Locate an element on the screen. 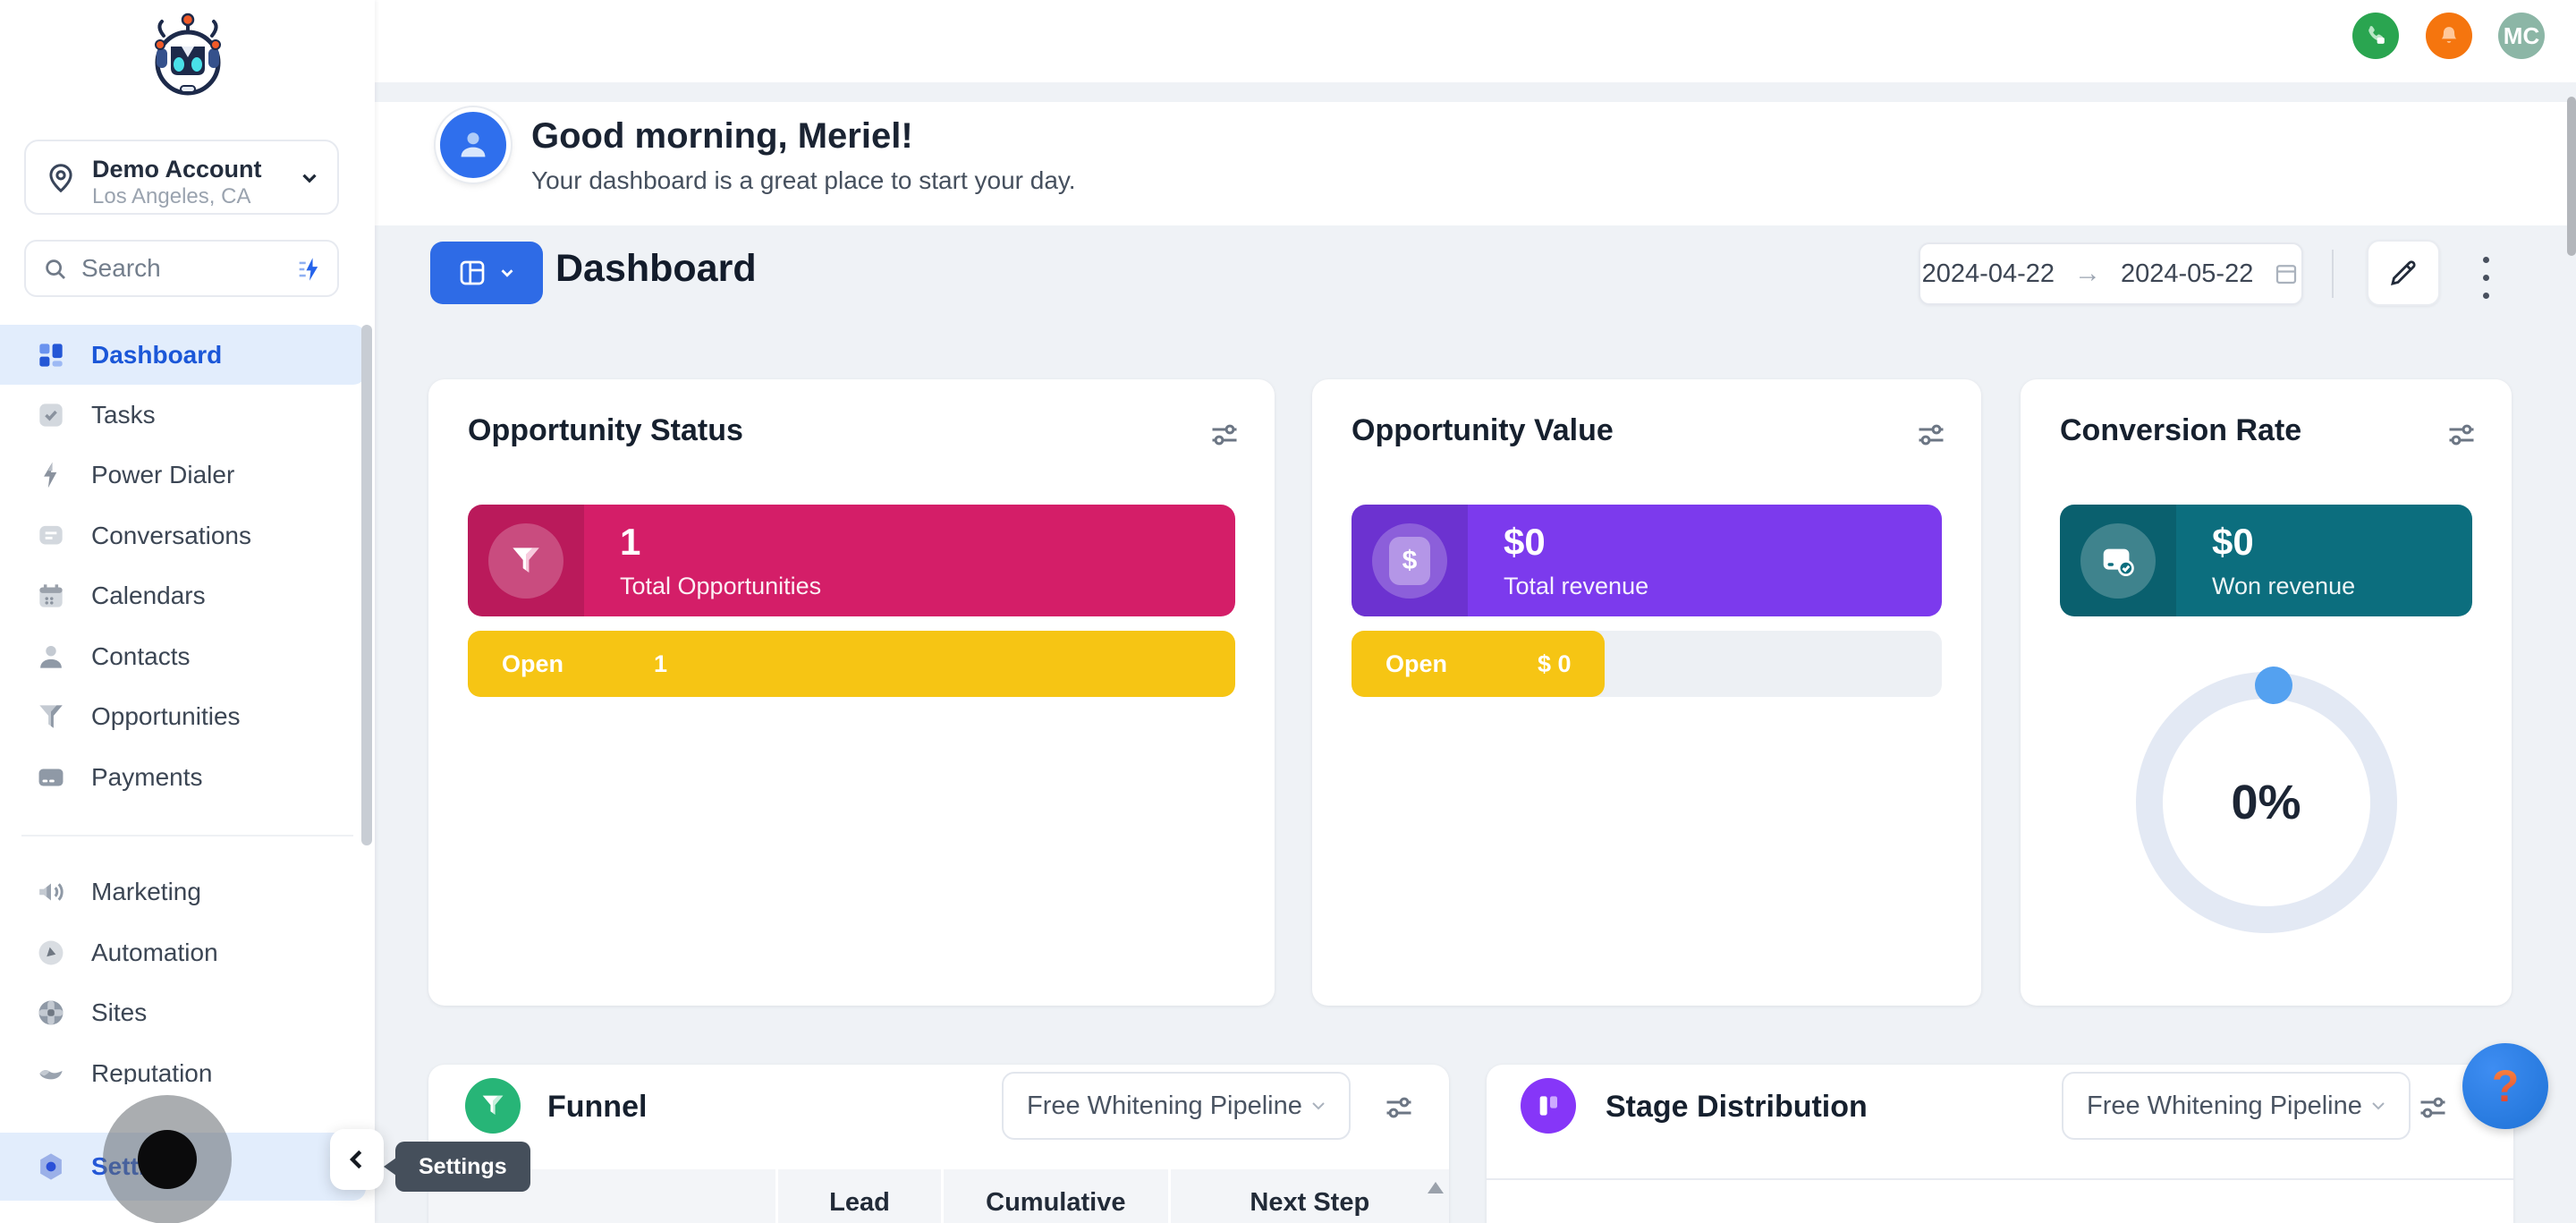  tasks-icon is located at coordinates (51, 415).